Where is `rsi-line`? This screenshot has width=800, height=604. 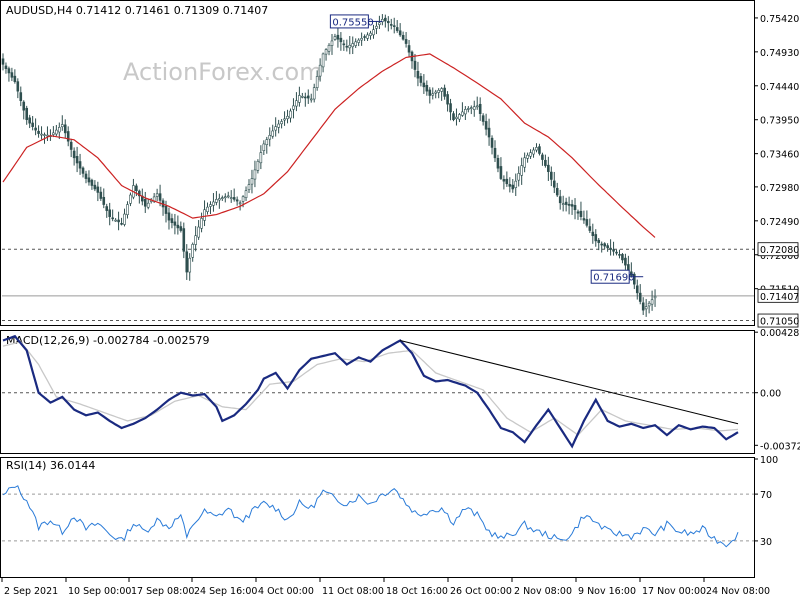 rsi-line is located at coordinates (370, 516).